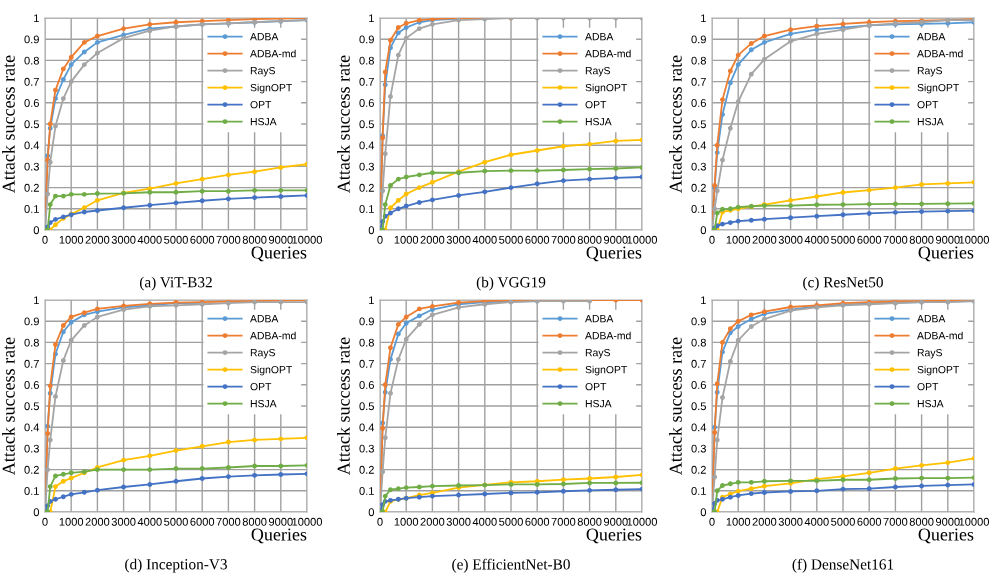  Describe the element at coordinates (31, 187) in the screenshot. I see `y-tick-label: 0.2` at that location.